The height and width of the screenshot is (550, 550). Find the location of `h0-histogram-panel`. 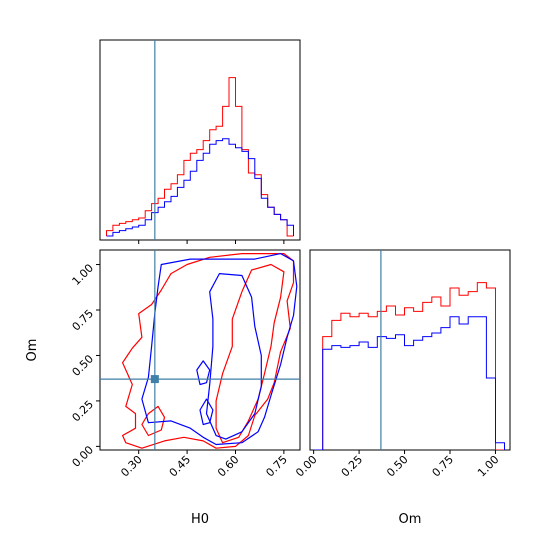

h0-histogram-panel is located at coordinates (200, 141).